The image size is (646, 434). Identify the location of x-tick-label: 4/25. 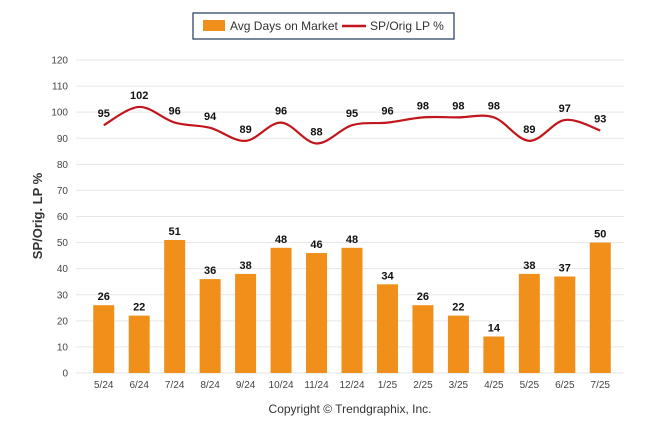
(494, 385).